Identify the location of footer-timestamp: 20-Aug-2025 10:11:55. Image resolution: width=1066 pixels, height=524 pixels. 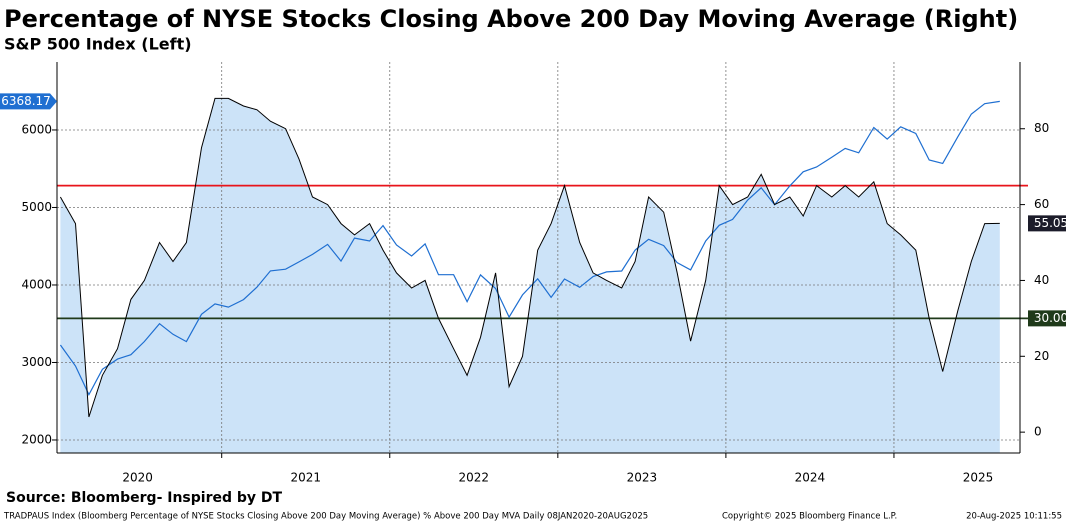
(1014, 517).